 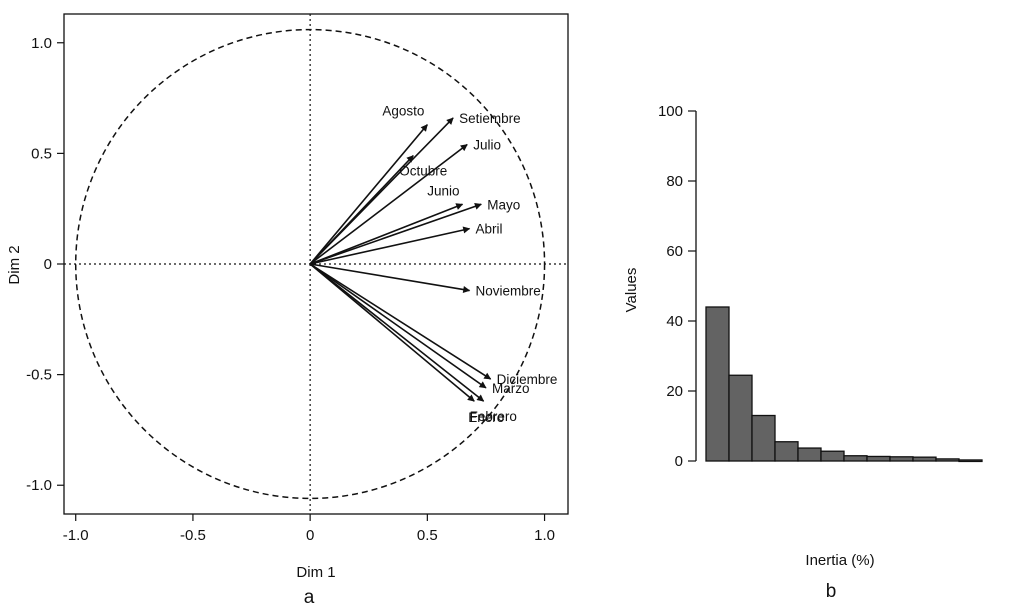 I want to click on label-octubre: Octubre, so click(x=423, y=171).